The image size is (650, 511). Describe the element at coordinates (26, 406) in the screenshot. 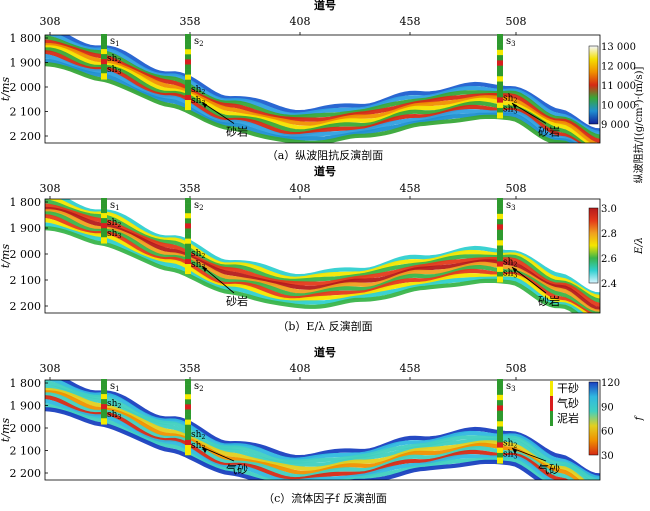

I see `time-tick-c-2: 1 900` at that location.